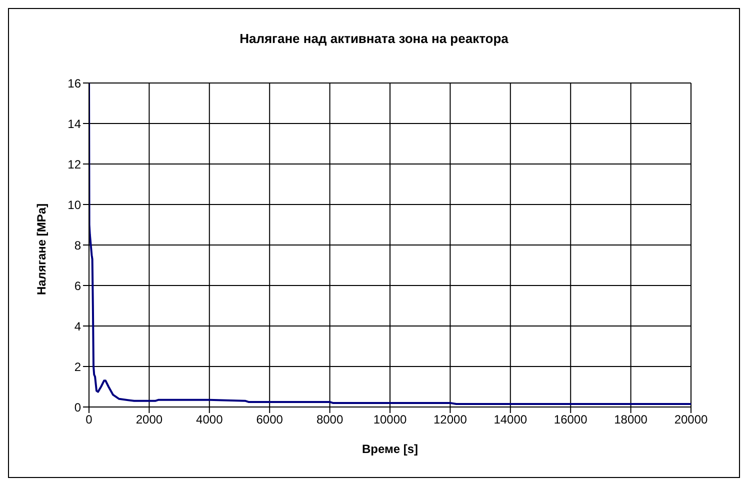 The width and height of the screenshot is (748, 486). What do you see at coordinates (374, 38) in the screenshot?
I see `chart-title: Налягане над активната зона на реактора` at bounding box center [374, 38].